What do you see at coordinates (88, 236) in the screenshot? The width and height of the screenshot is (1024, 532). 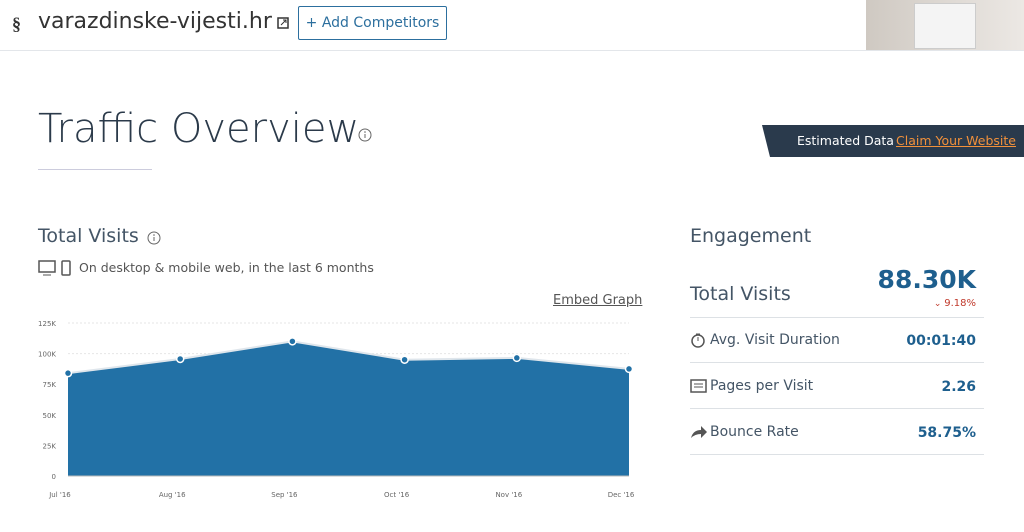 I see `section-title: Total Visits` at bounding box center [88, 236].